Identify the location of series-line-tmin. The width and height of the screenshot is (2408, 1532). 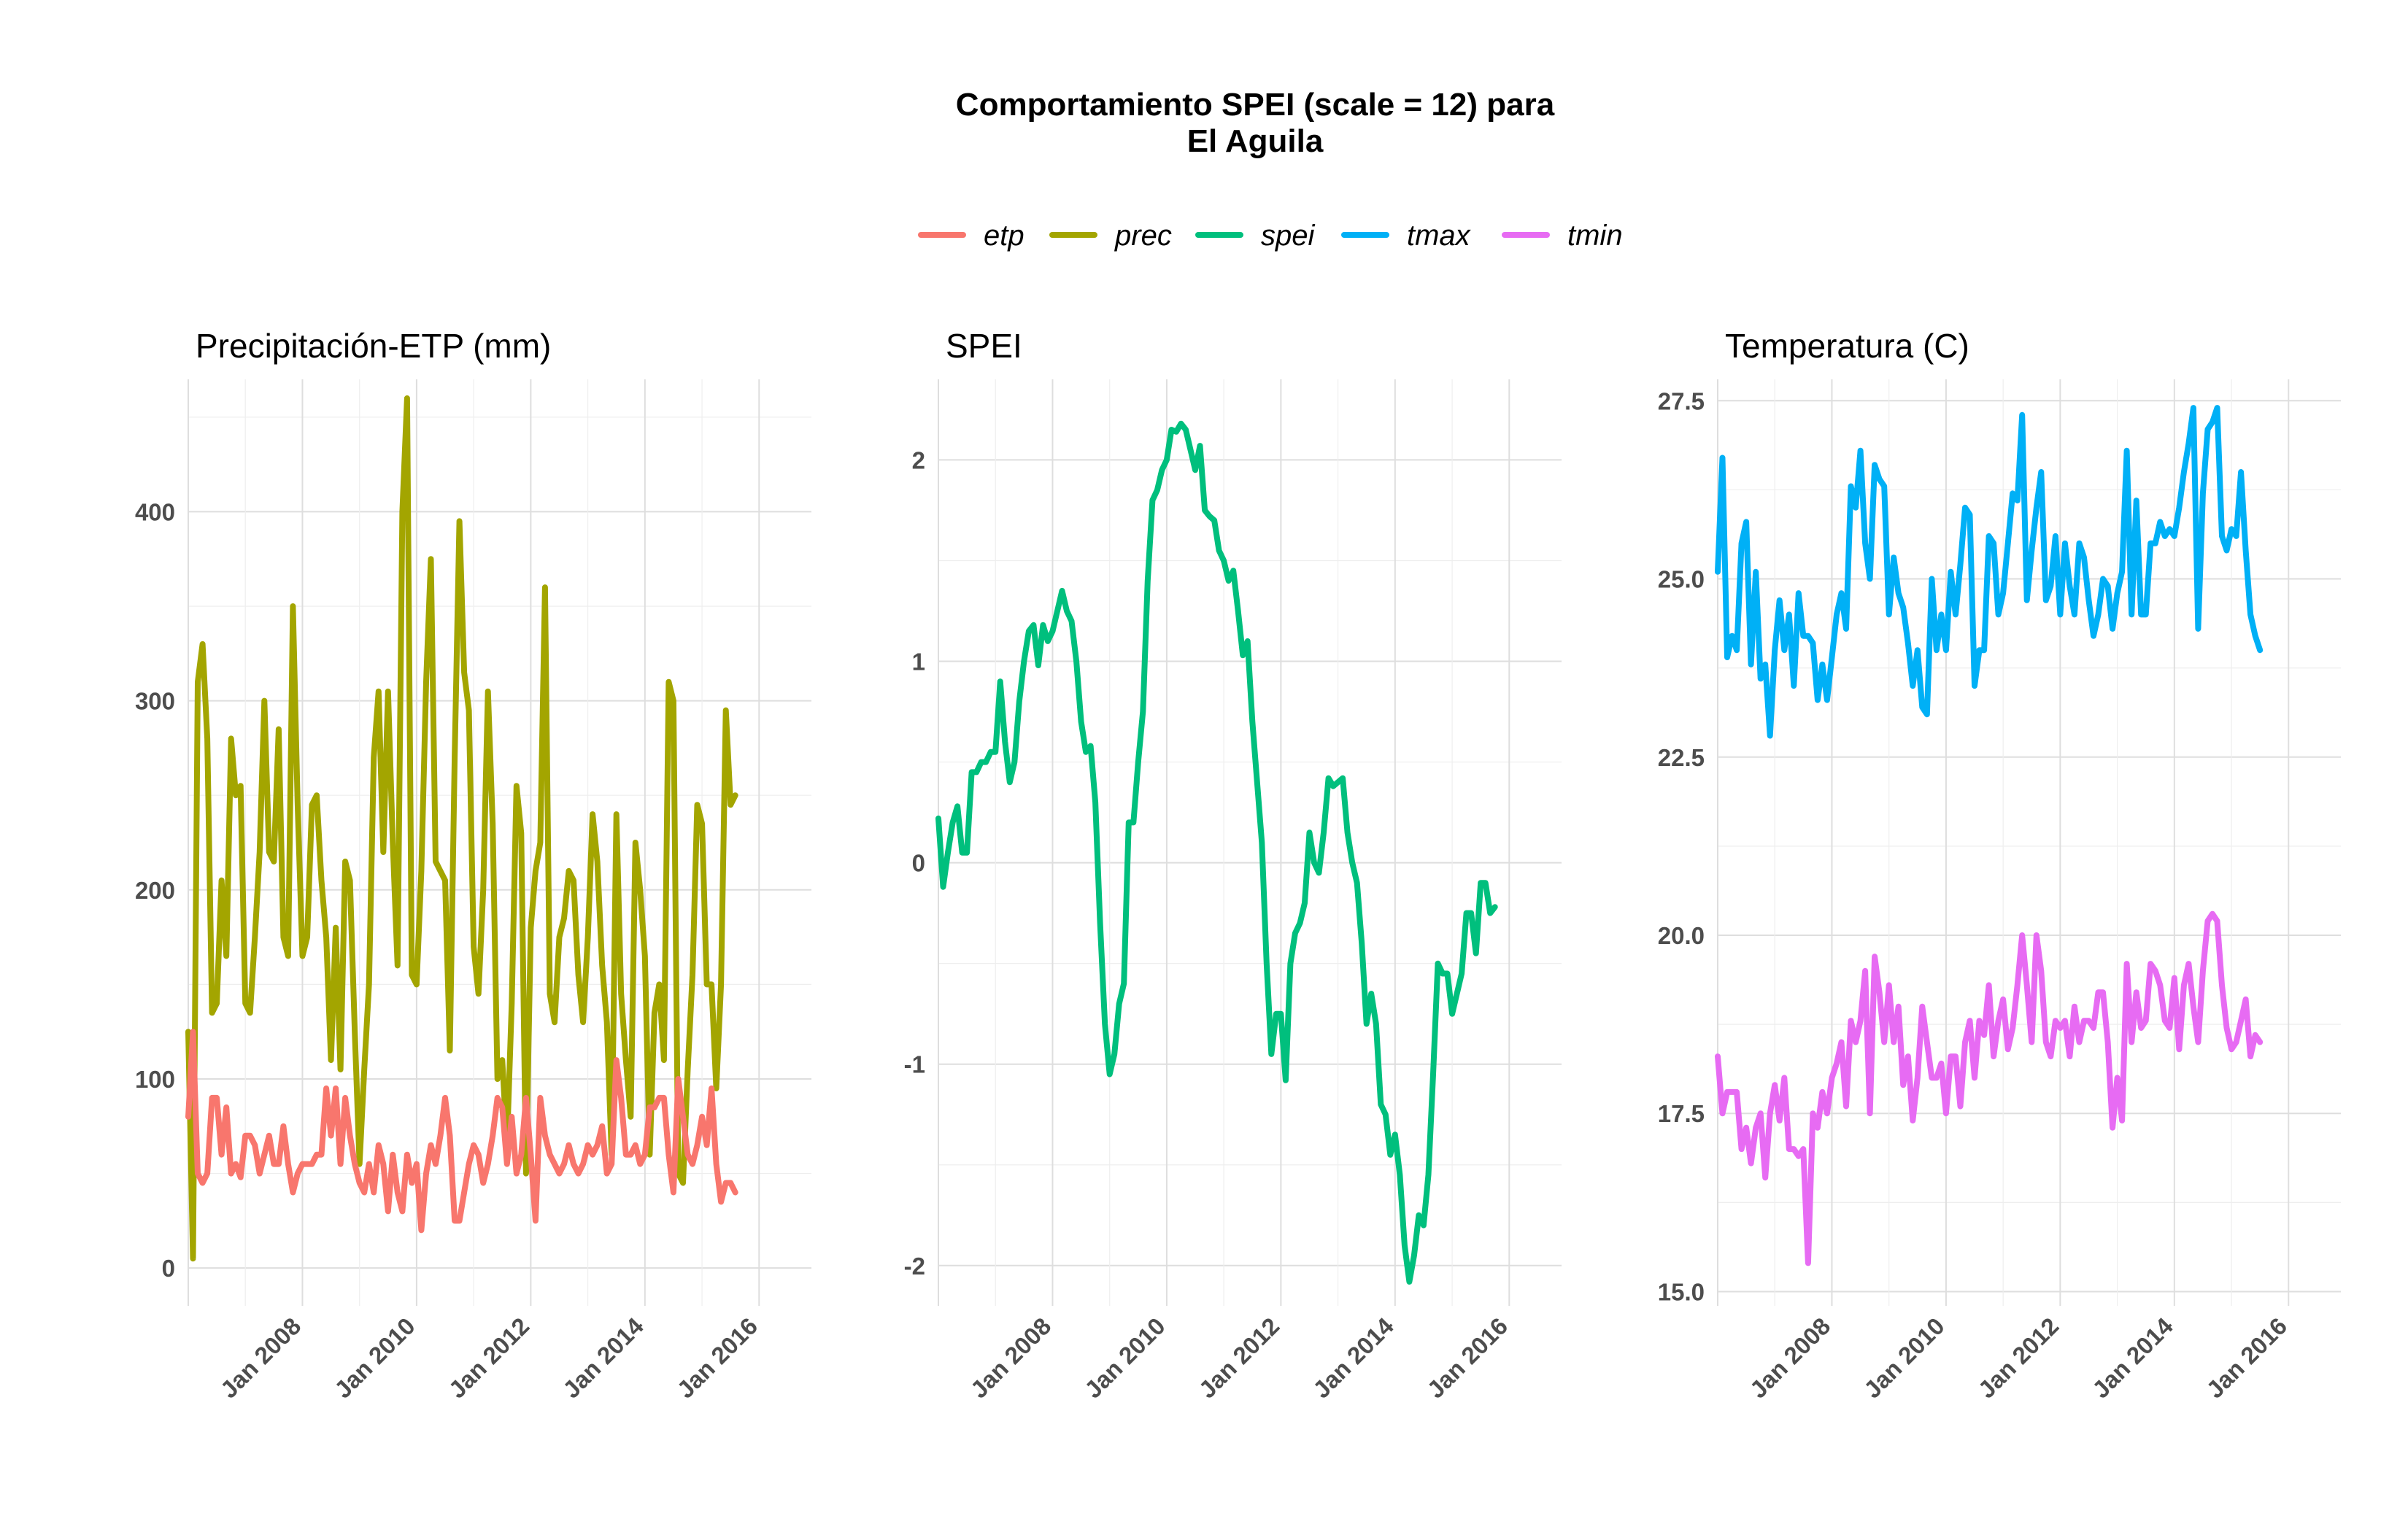
(1989, 1088).